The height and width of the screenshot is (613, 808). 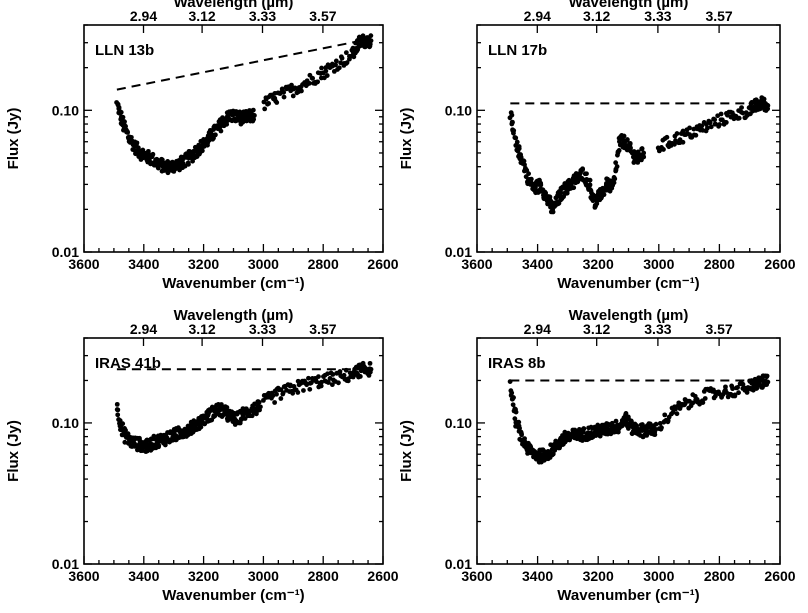 What do you see at coordinates (382, 264) in the screenshot?
I see `x-tick-label: 2600` at bounding box center [382, 264].